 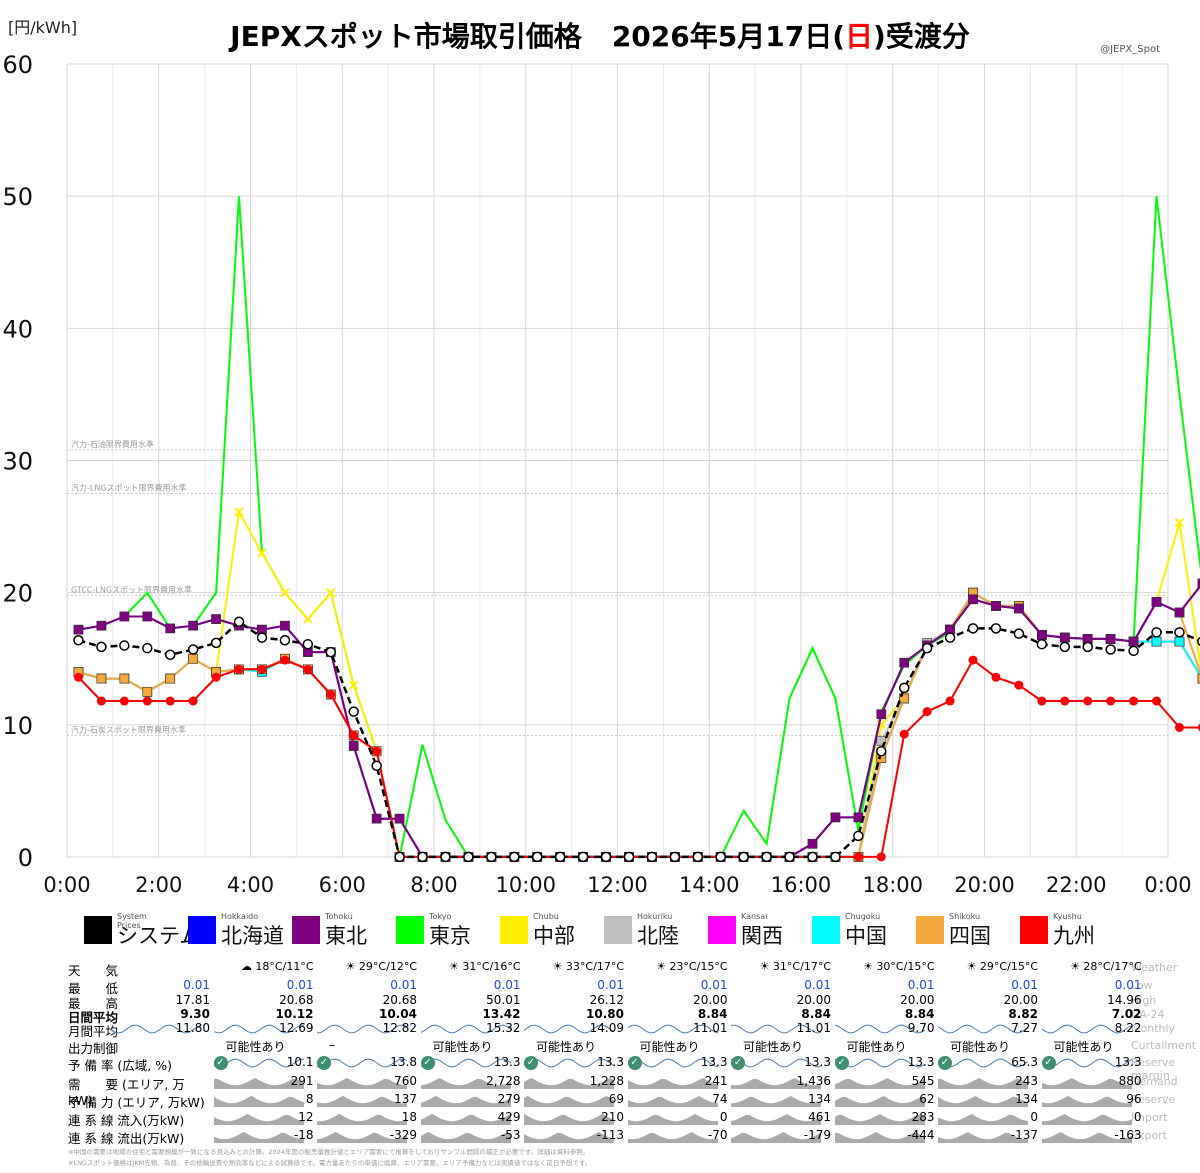 What do you see at coordinates (574, 969) in the screenshot?
I see `table-cell: ☀ 33°C/17°C` at bounding box center [574, 969].